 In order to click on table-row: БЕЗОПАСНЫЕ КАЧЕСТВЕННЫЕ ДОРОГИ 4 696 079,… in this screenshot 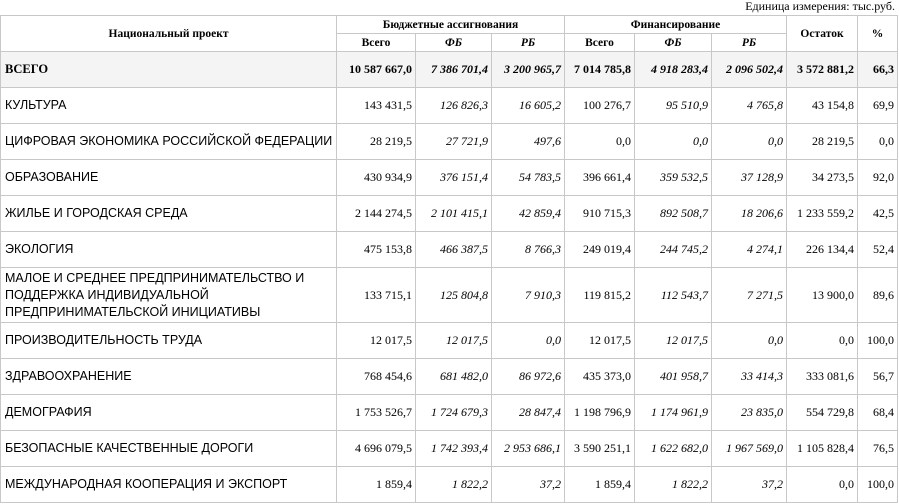, I will do `click(449, 448)`.